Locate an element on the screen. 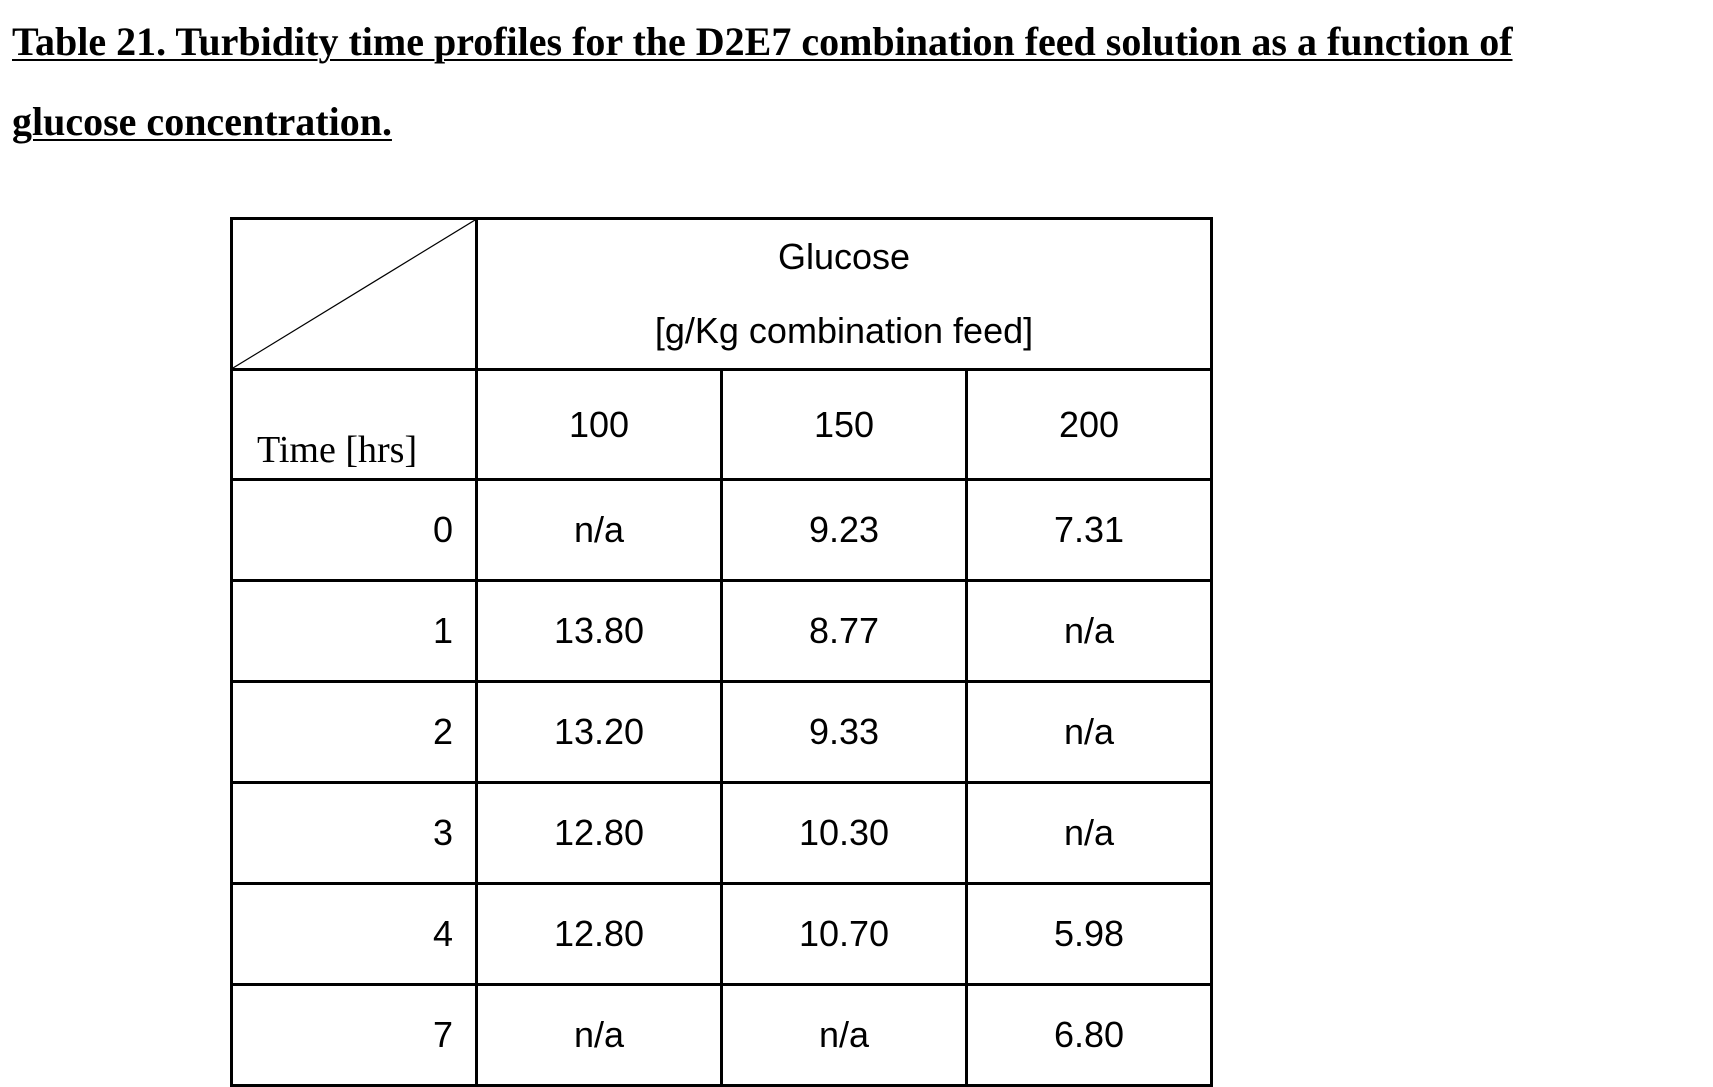 The width and height of the screenshot is (1713, 1087). row-time: 4 is located at coordinates (354, 934).